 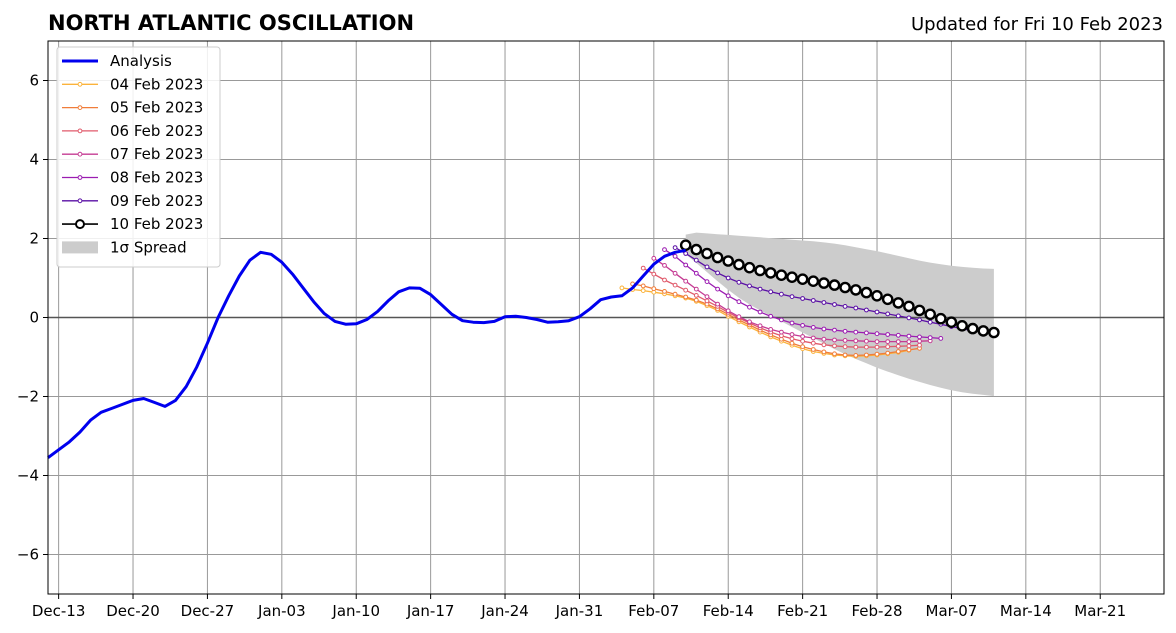 What do you see at coordinates (156, 154) in the screenshot?
I see `legend-label: 07 Feb 2023` at bounding box center [156, 154].